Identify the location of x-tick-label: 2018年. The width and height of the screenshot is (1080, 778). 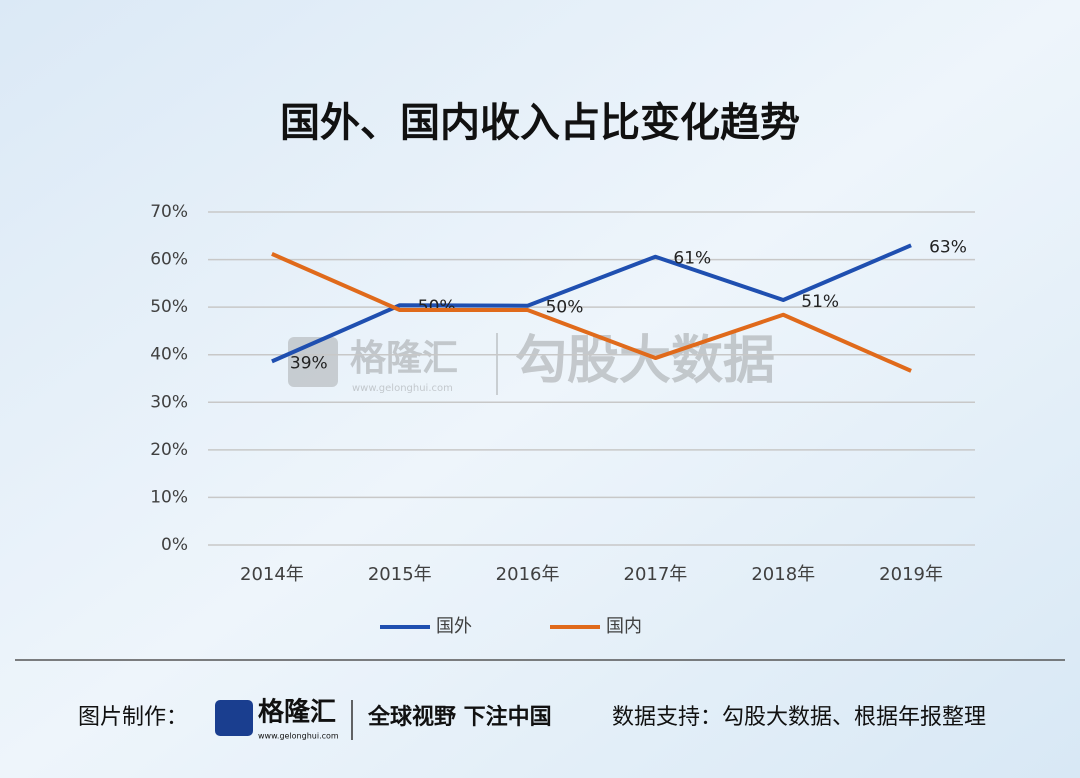
(783, 574).